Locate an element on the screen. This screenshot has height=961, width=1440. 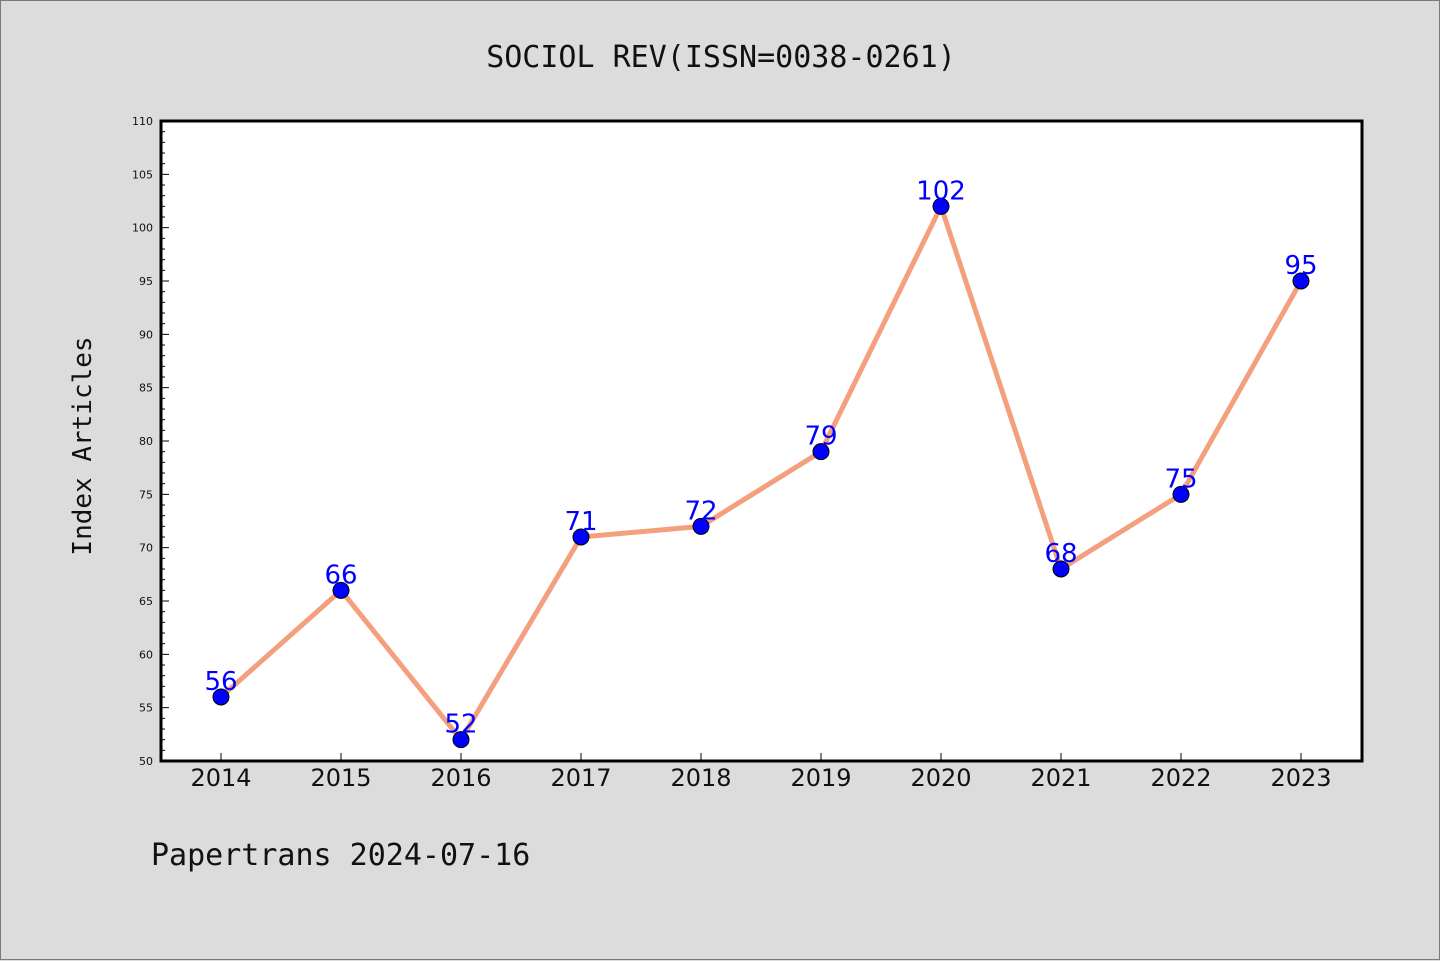
y-tick-label: 85 is located at coordinates (146, 388).